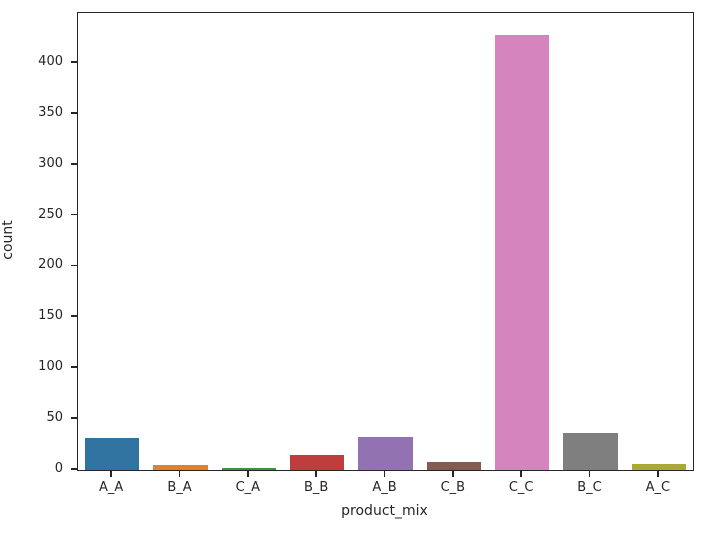 Image resolution: width=710 pixels, height=534 pixels. Describe the element at coordinates (179, 487) in the screenshot. I see `x-tick-label-B_A: B_A` at that location.